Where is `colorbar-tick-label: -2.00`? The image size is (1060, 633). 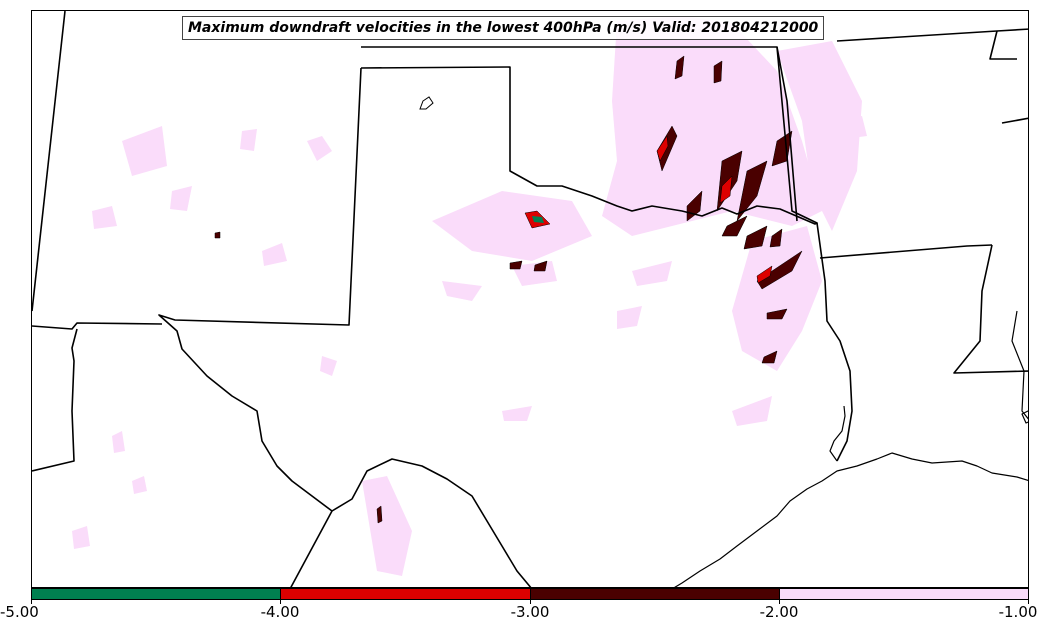
colorbar-tick-label: -2.00 is located at coordinates (779, 612).